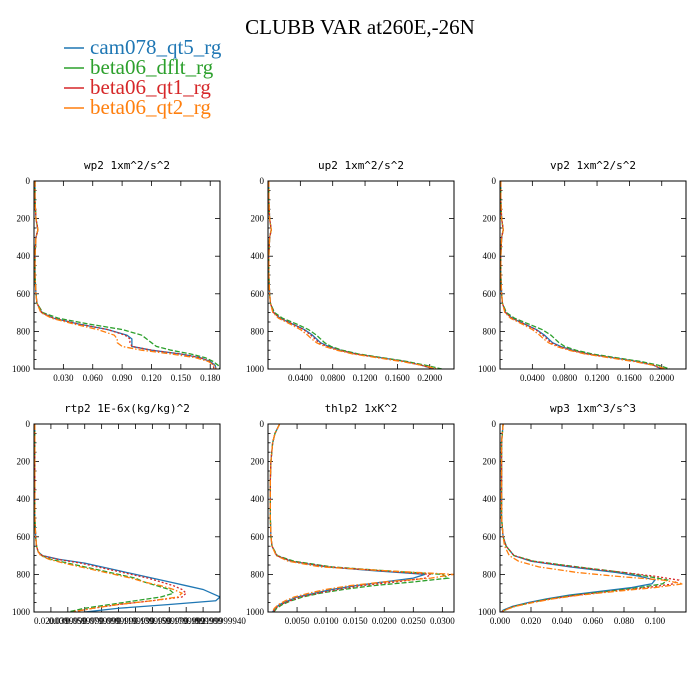  Describe the element at coordinates (355, 621) in the screenshot. I see `x-tick-label: 0.0150` at that location.